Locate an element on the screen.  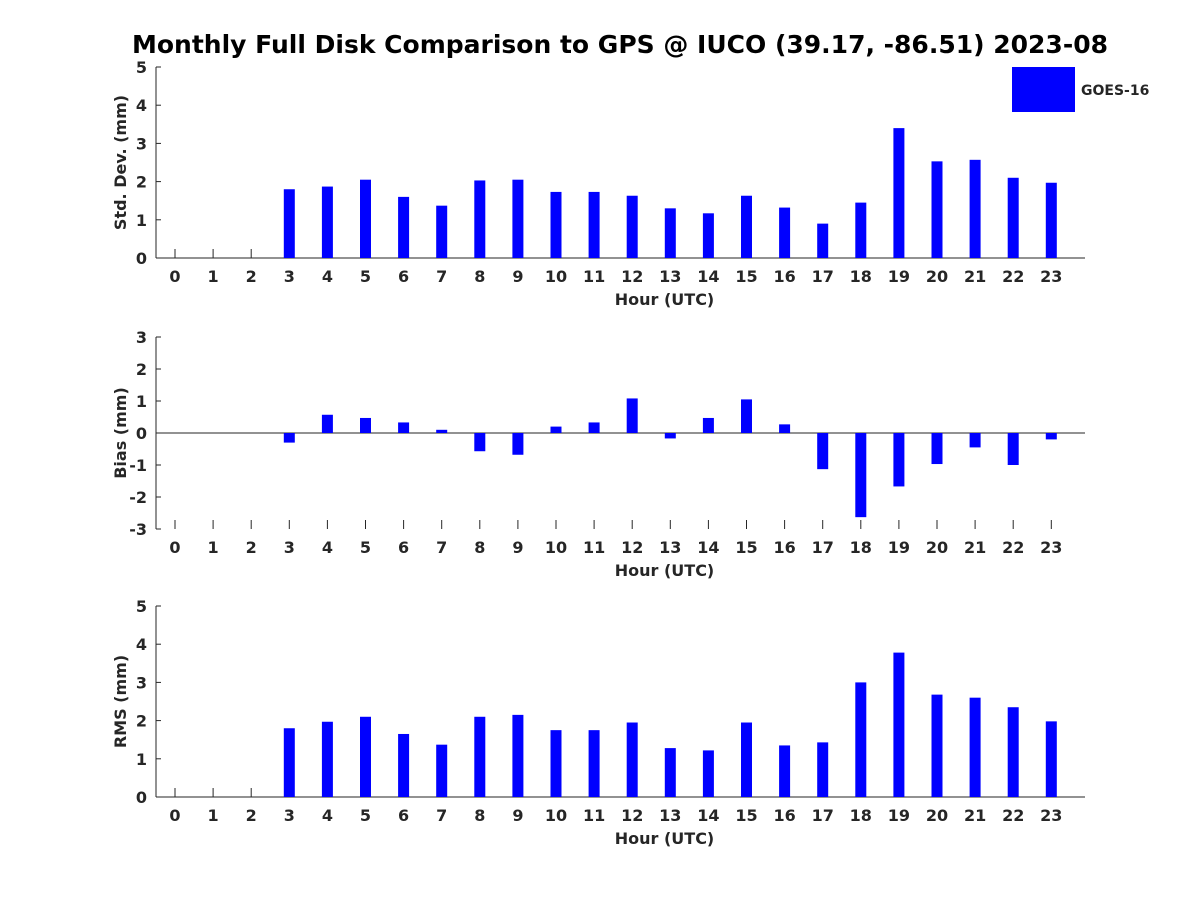
x-tick-label: 17 is located at coordinates (823, 547).